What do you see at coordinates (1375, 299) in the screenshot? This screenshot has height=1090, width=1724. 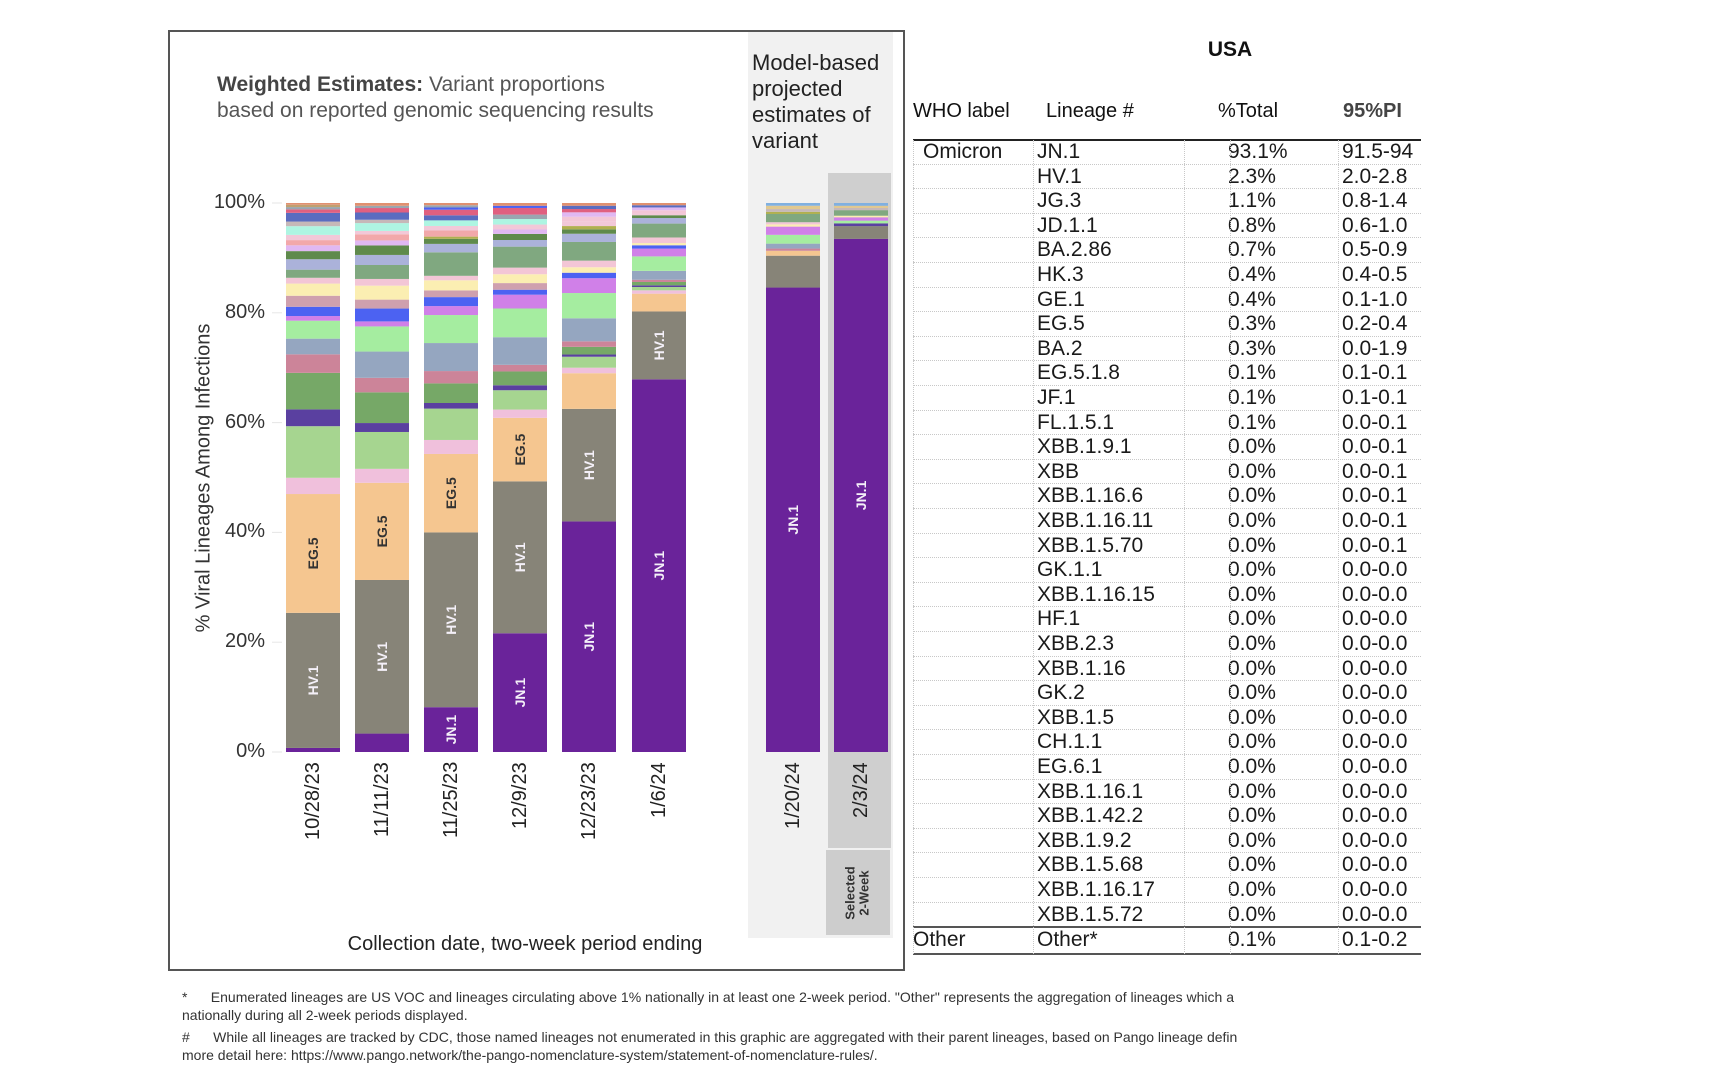 I see `cell-pi: 0.1-1.0` at bounding box center [1375, 299].